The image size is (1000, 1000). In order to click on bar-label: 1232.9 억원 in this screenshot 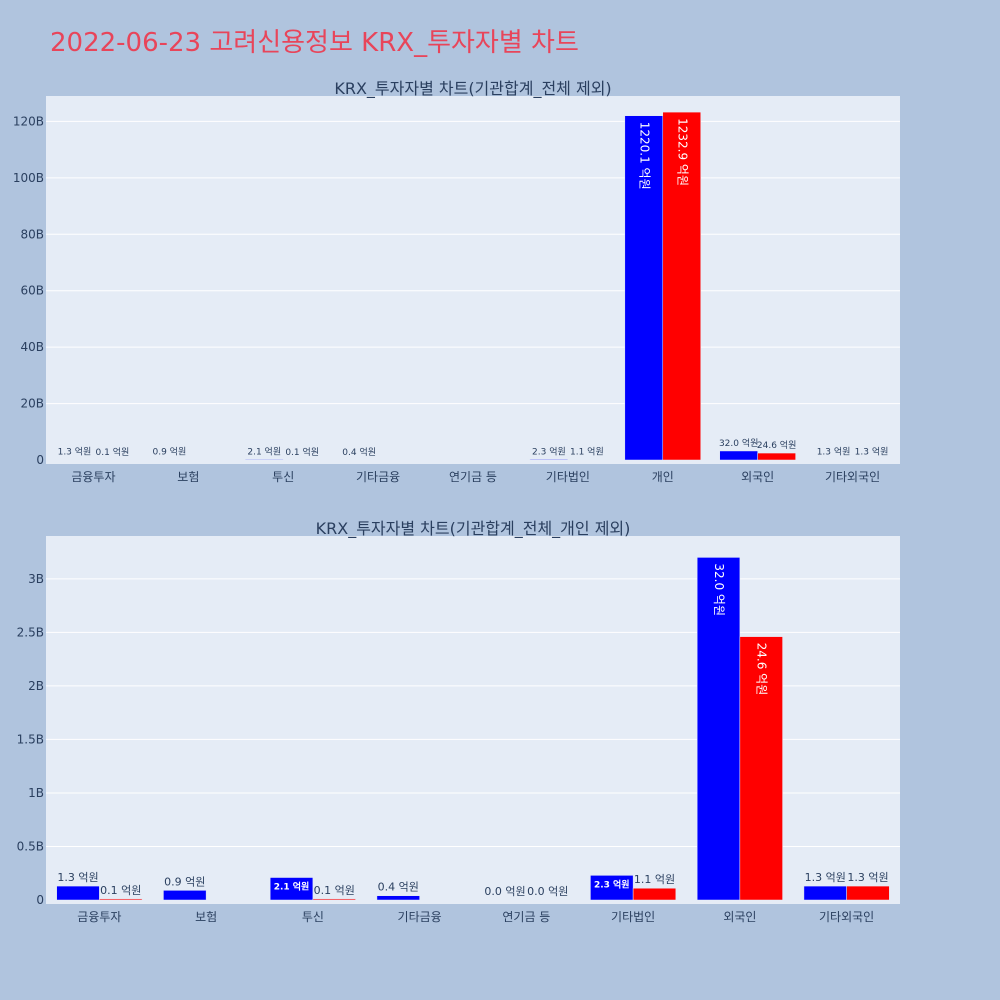, I will do `click(682, 152)`.